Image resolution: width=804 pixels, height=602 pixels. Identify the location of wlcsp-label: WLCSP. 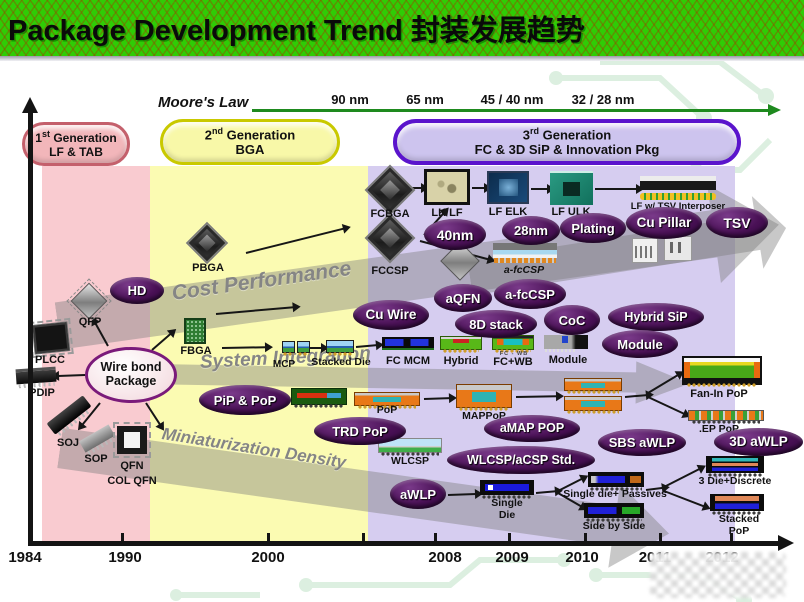
(410, 461).